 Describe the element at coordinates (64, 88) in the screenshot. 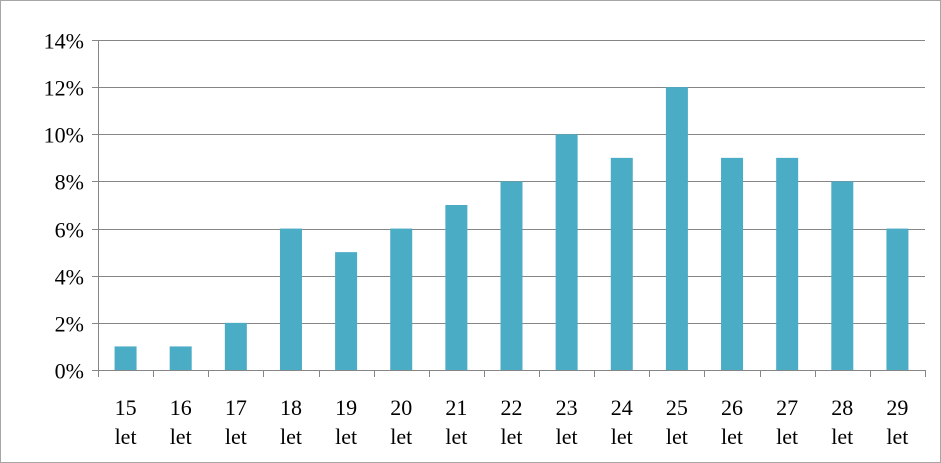

I see `y-tick-label: 12%` at that location.